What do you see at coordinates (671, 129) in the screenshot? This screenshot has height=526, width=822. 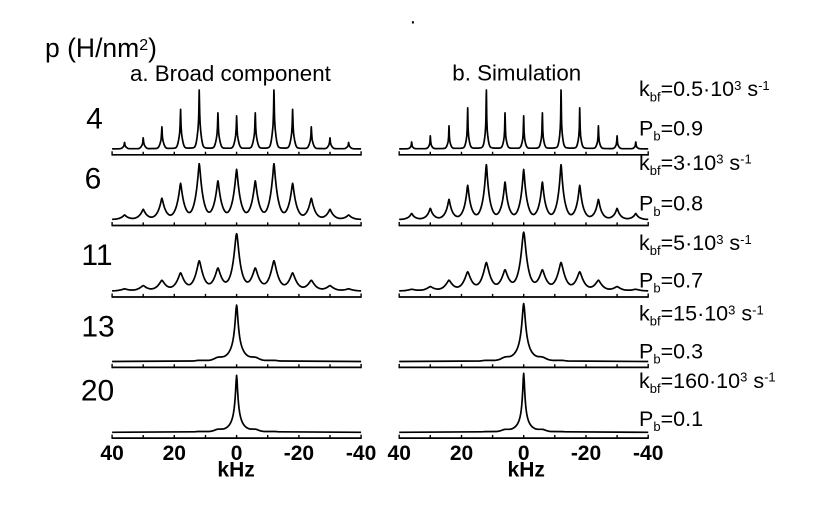 I see `svg-text: Pb=0.9` at bounding box center [671, 129].